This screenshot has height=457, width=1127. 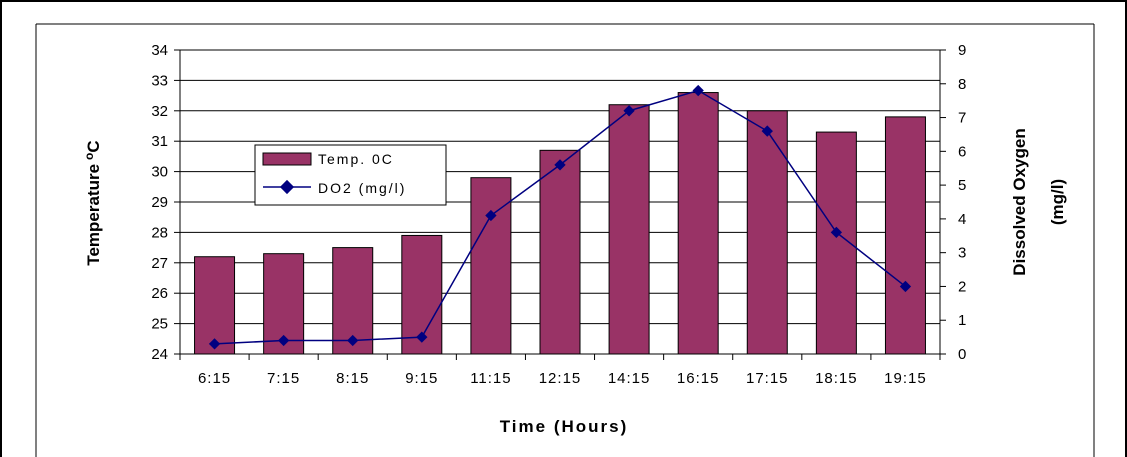 What do you see at coordinates (159, 172) in the screenshot?
I see `left-axis-tick-label: 30` at bounding box center [159, 172].